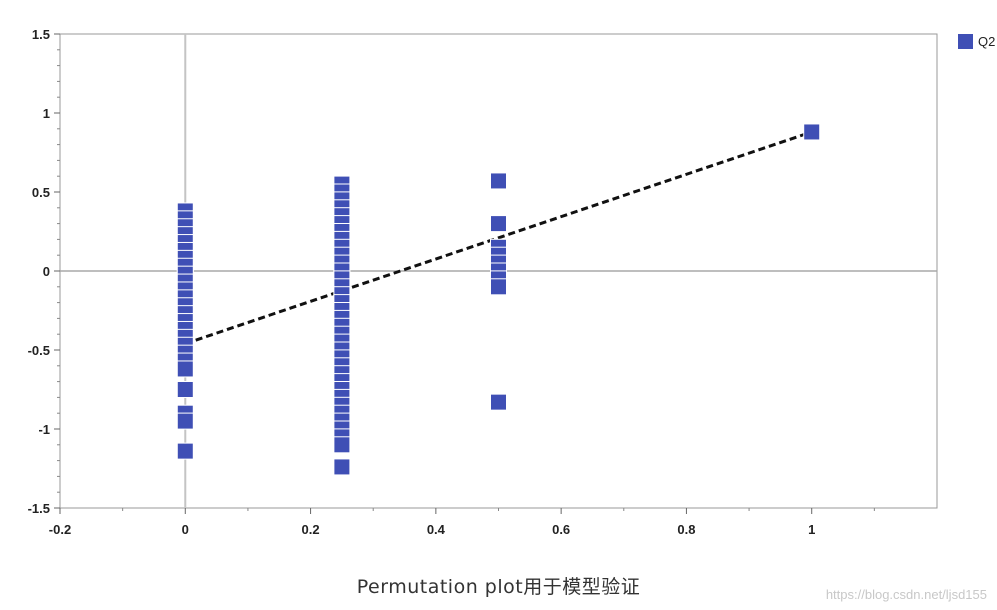  Describe the element at coordinates (44, 429) in the screenshot. I see `y-tick-label: -1` at that location.